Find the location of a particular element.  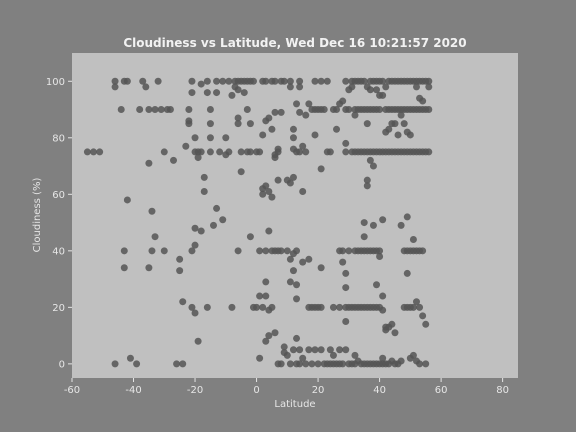

x-tick-label: 20 is located at coordinates (318, 390).